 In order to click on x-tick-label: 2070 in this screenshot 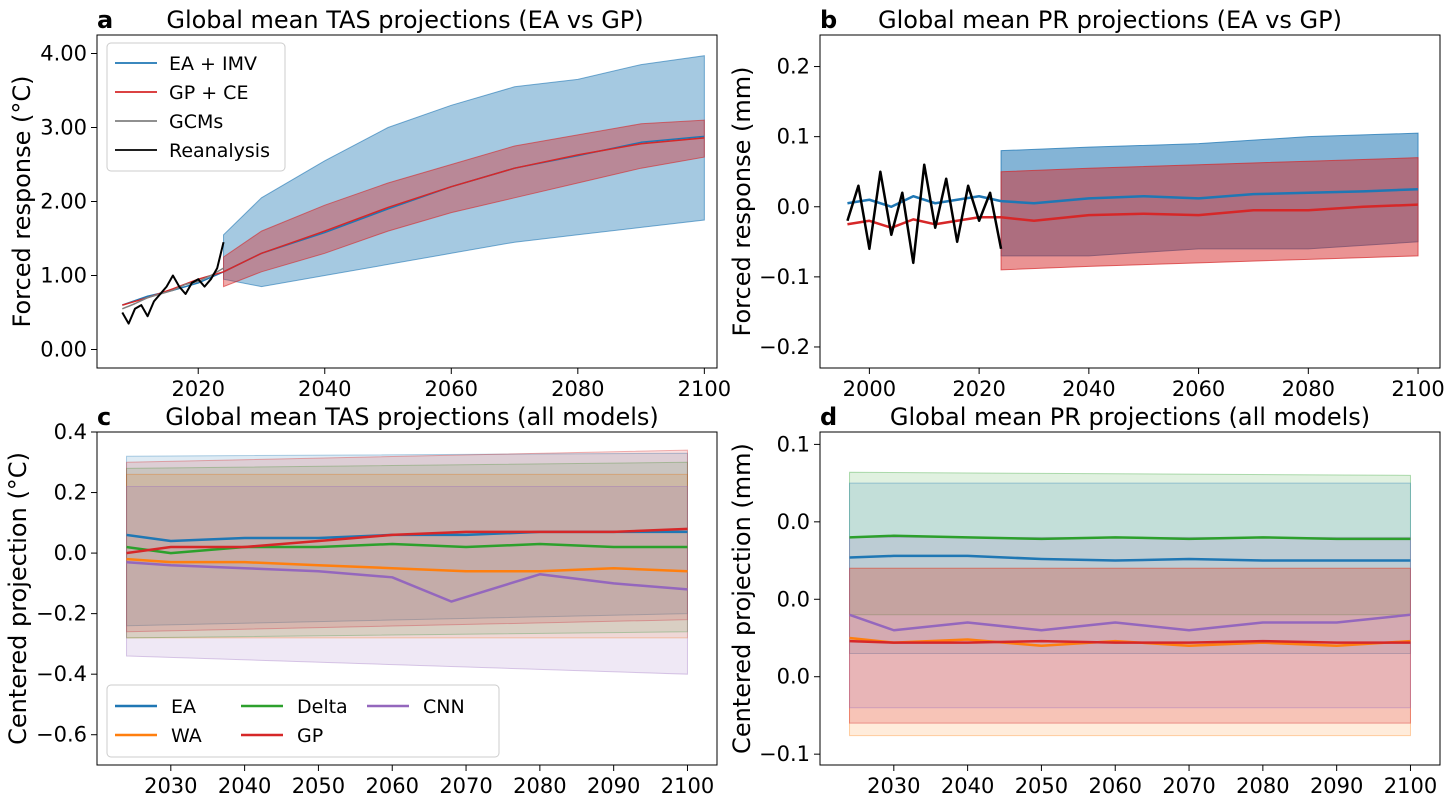, I will do `click(1188, 786)`.